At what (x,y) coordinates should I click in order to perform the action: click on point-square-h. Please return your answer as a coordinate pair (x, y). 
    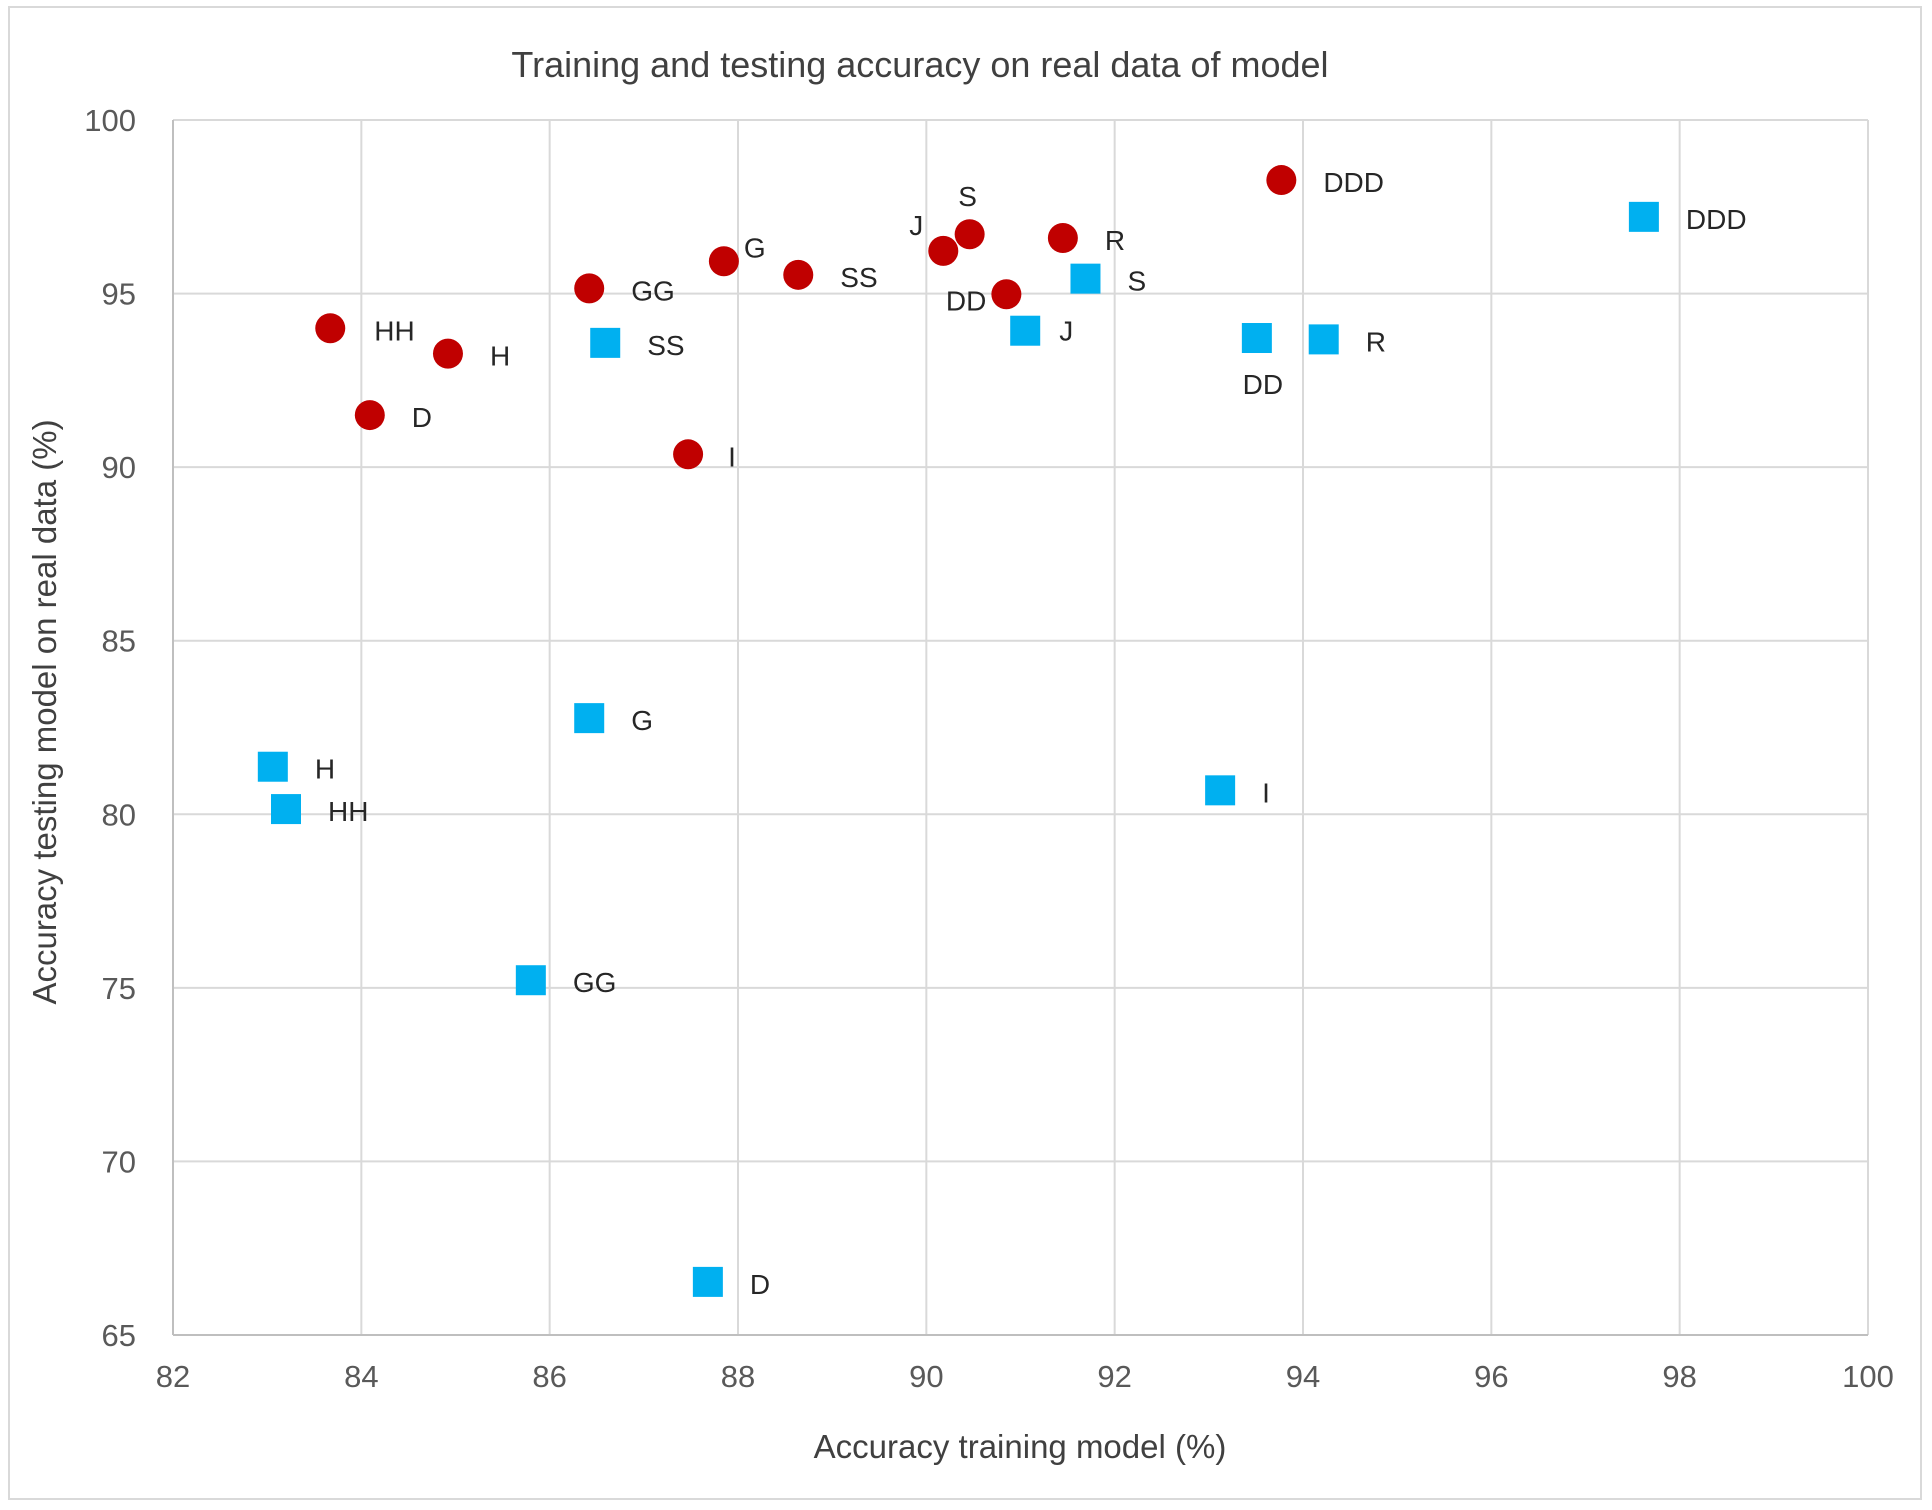
    Looking at the image, I should click on (272, 766).